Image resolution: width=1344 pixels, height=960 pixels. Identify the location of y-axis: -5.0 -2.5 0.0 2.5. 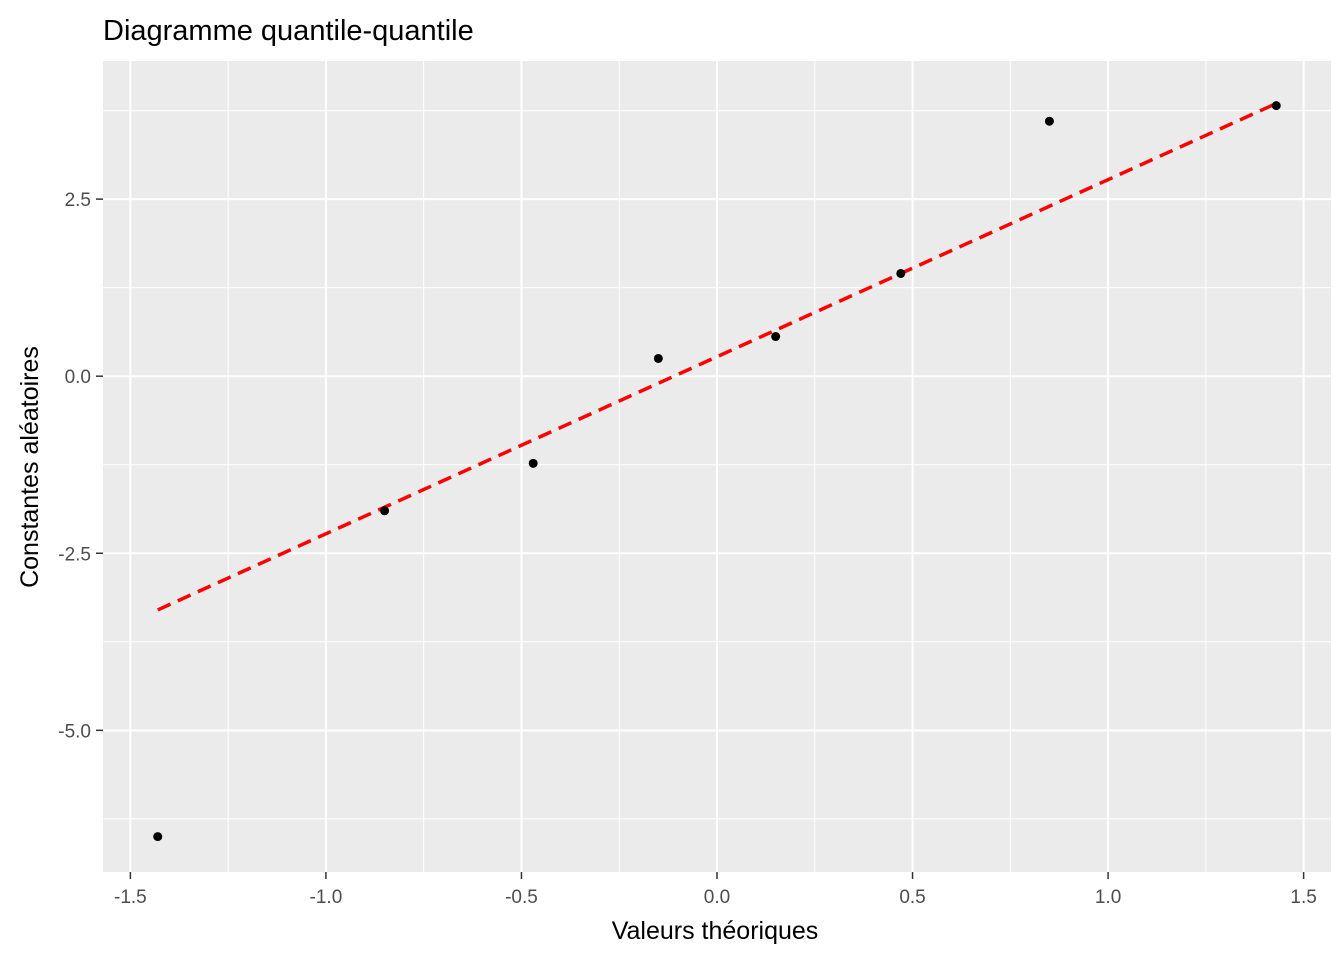
(80, 466).